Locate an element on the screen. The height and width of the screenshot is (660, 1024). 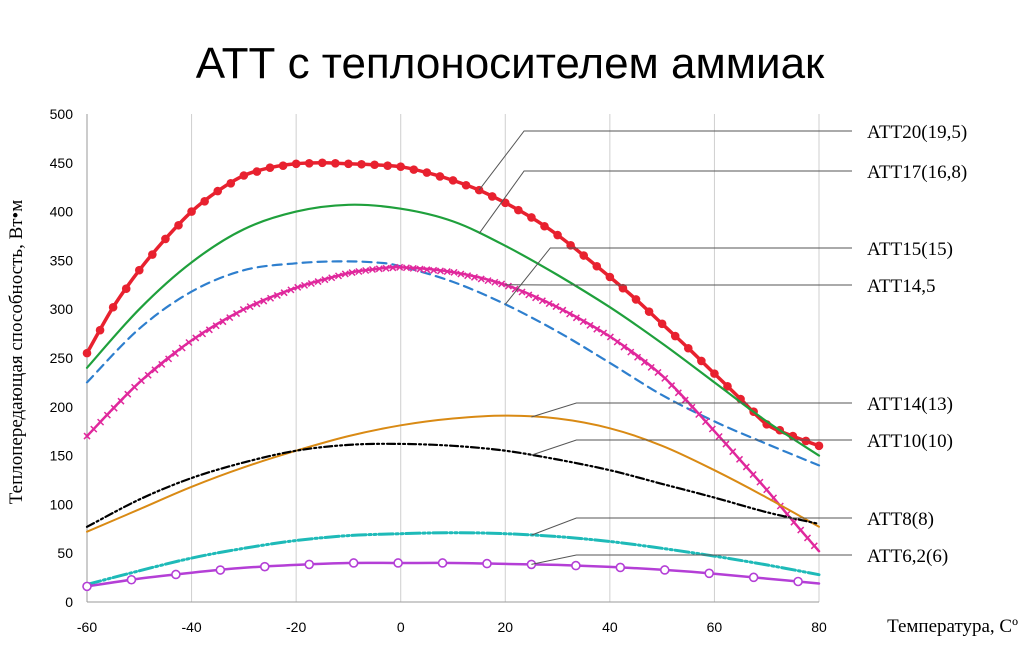
legend-label: АТТ6,2(6) is located at coordinates (907, 556).